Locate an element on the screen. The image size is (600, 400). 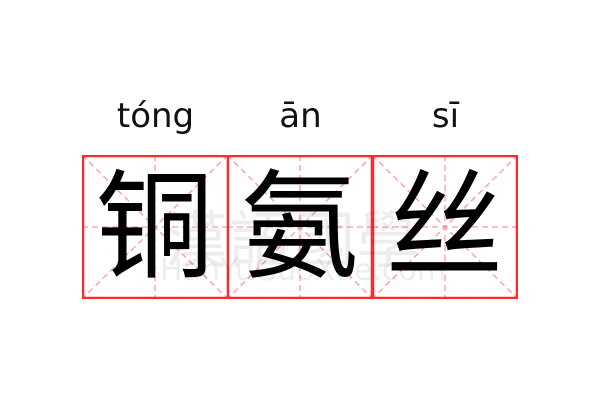
grid-cell-3: 丝 is located at coordinates (445, 227).